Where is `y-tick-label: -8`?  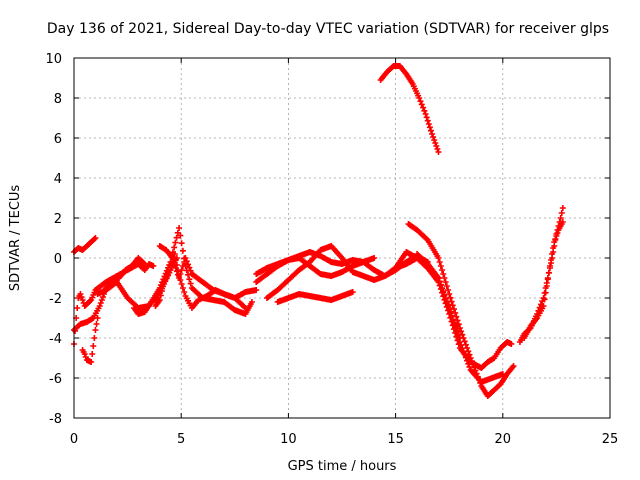 y-tick-label: -8 is located at coordinates (55, 419).